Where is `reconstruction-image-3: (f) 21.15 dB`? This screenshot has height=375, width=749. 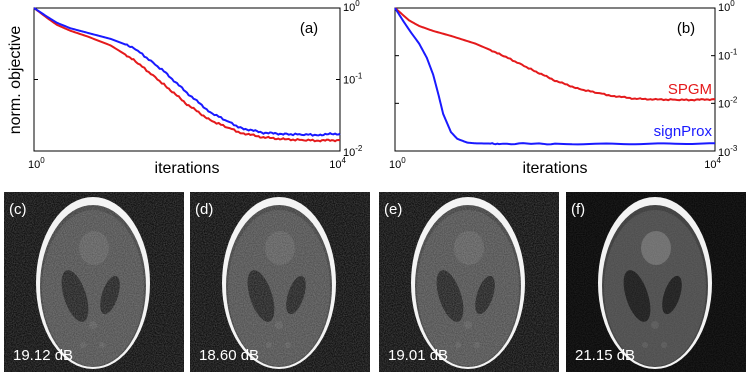 reconstruction-image-3: (f) 21.15 dB is located at coordinates (656, 282).